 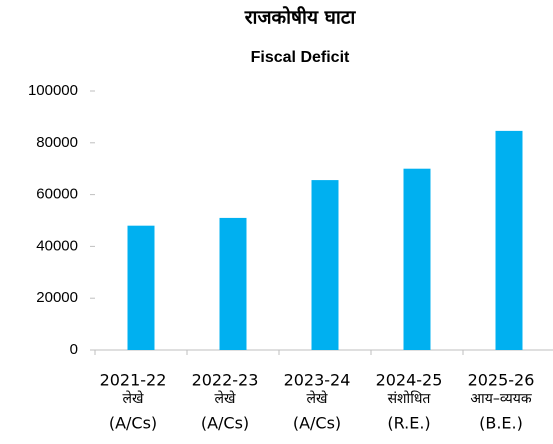 What do you see at coordinates (501, 380) in the screenshot?
I see `x-tick-label: 2025-26` at bounding box center [501, 380].